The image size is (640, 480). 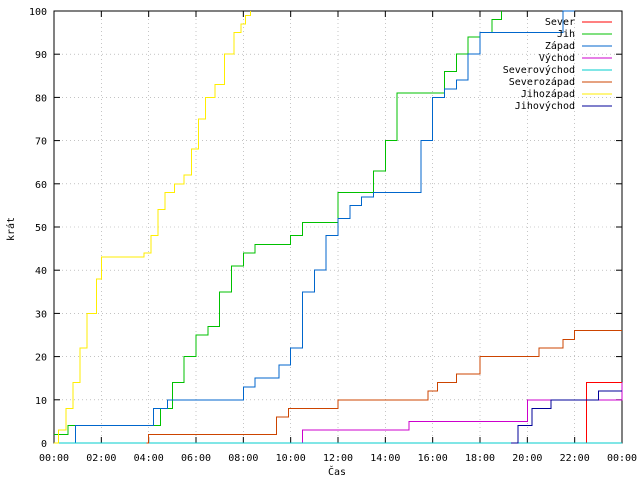 What do you see at coordinates (41, 142) in the screenshot?
I see `y-tick-label: 70` at bounding box center [41, 142].